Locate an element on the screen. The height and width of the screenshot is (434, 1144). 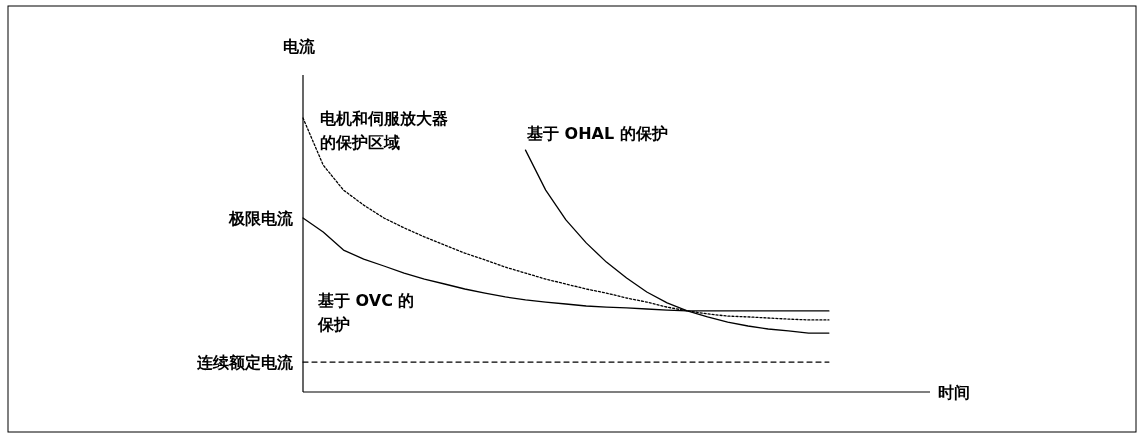
text: 极限电流 is located at coordinates (261, 218).